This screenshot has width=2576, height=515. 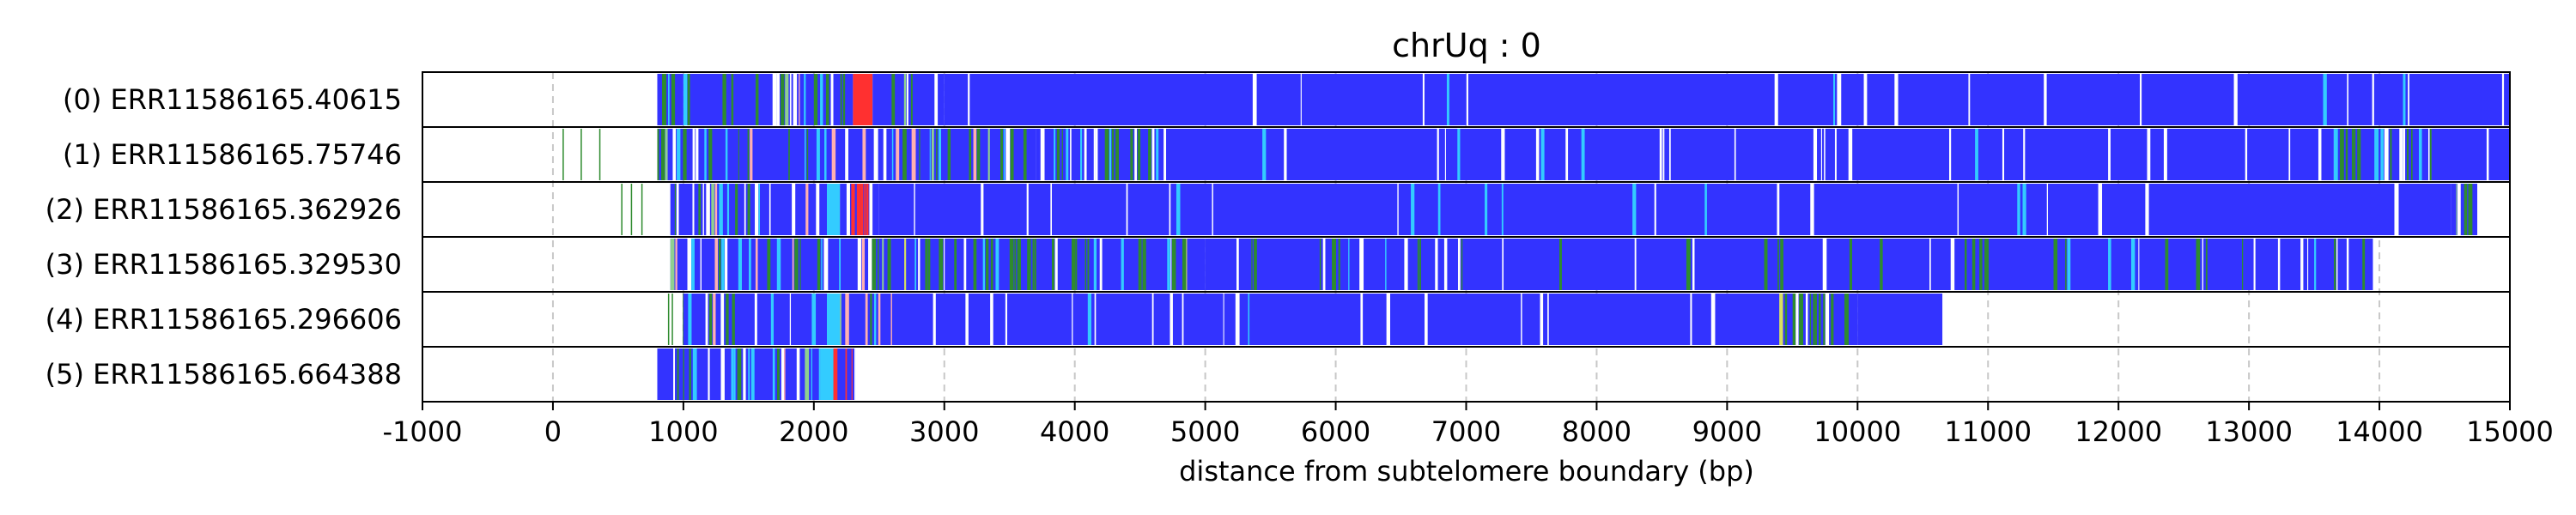 What do you see at coordinates (1583, 99) in the screenshot?
I see `read-track` at bounding box center [1583, 99].